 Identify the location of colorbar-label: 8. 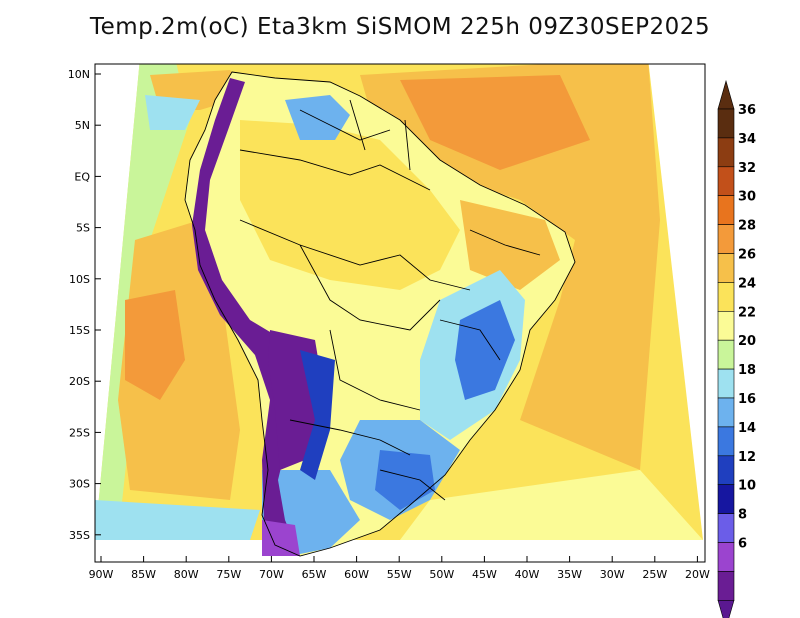
(742, 515).